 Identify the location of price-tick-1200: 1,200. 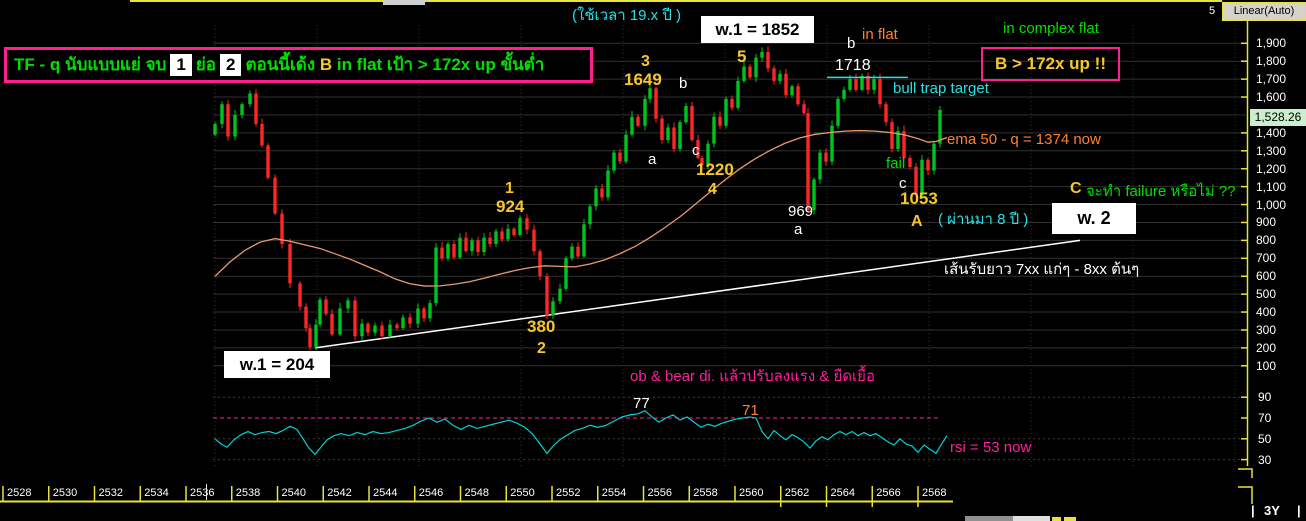
(1271, 168).